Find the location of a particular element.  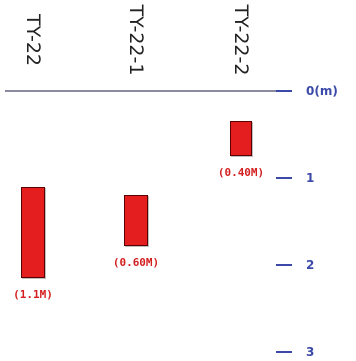

well-name-label: TY-22-1 is located at coordinates (136, 40).